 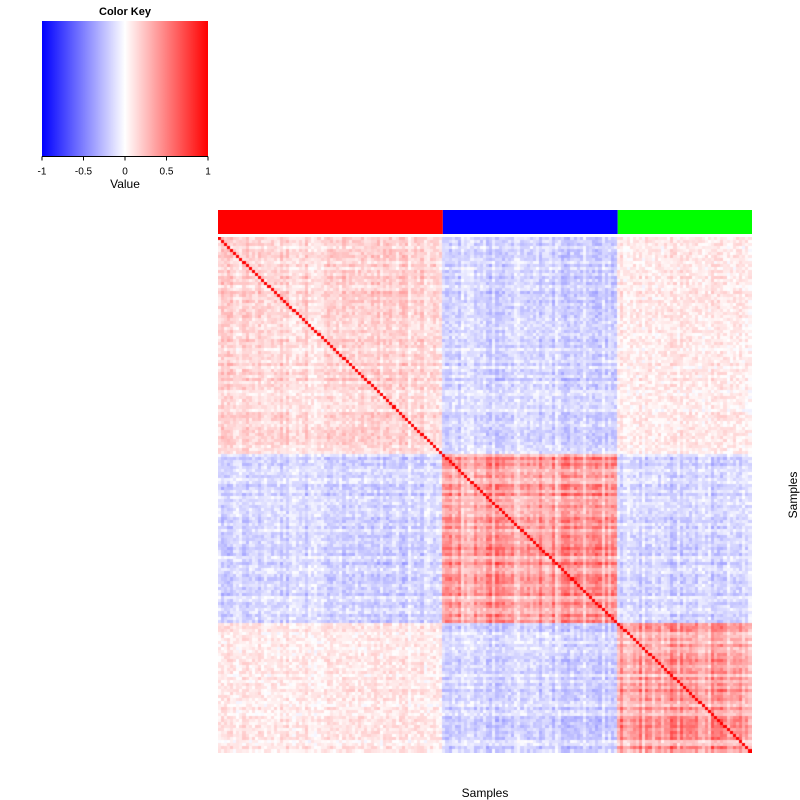 I want to click on color-key-ticks: -1 -0.5 0 0.5 1, so click(x=124, y=167).